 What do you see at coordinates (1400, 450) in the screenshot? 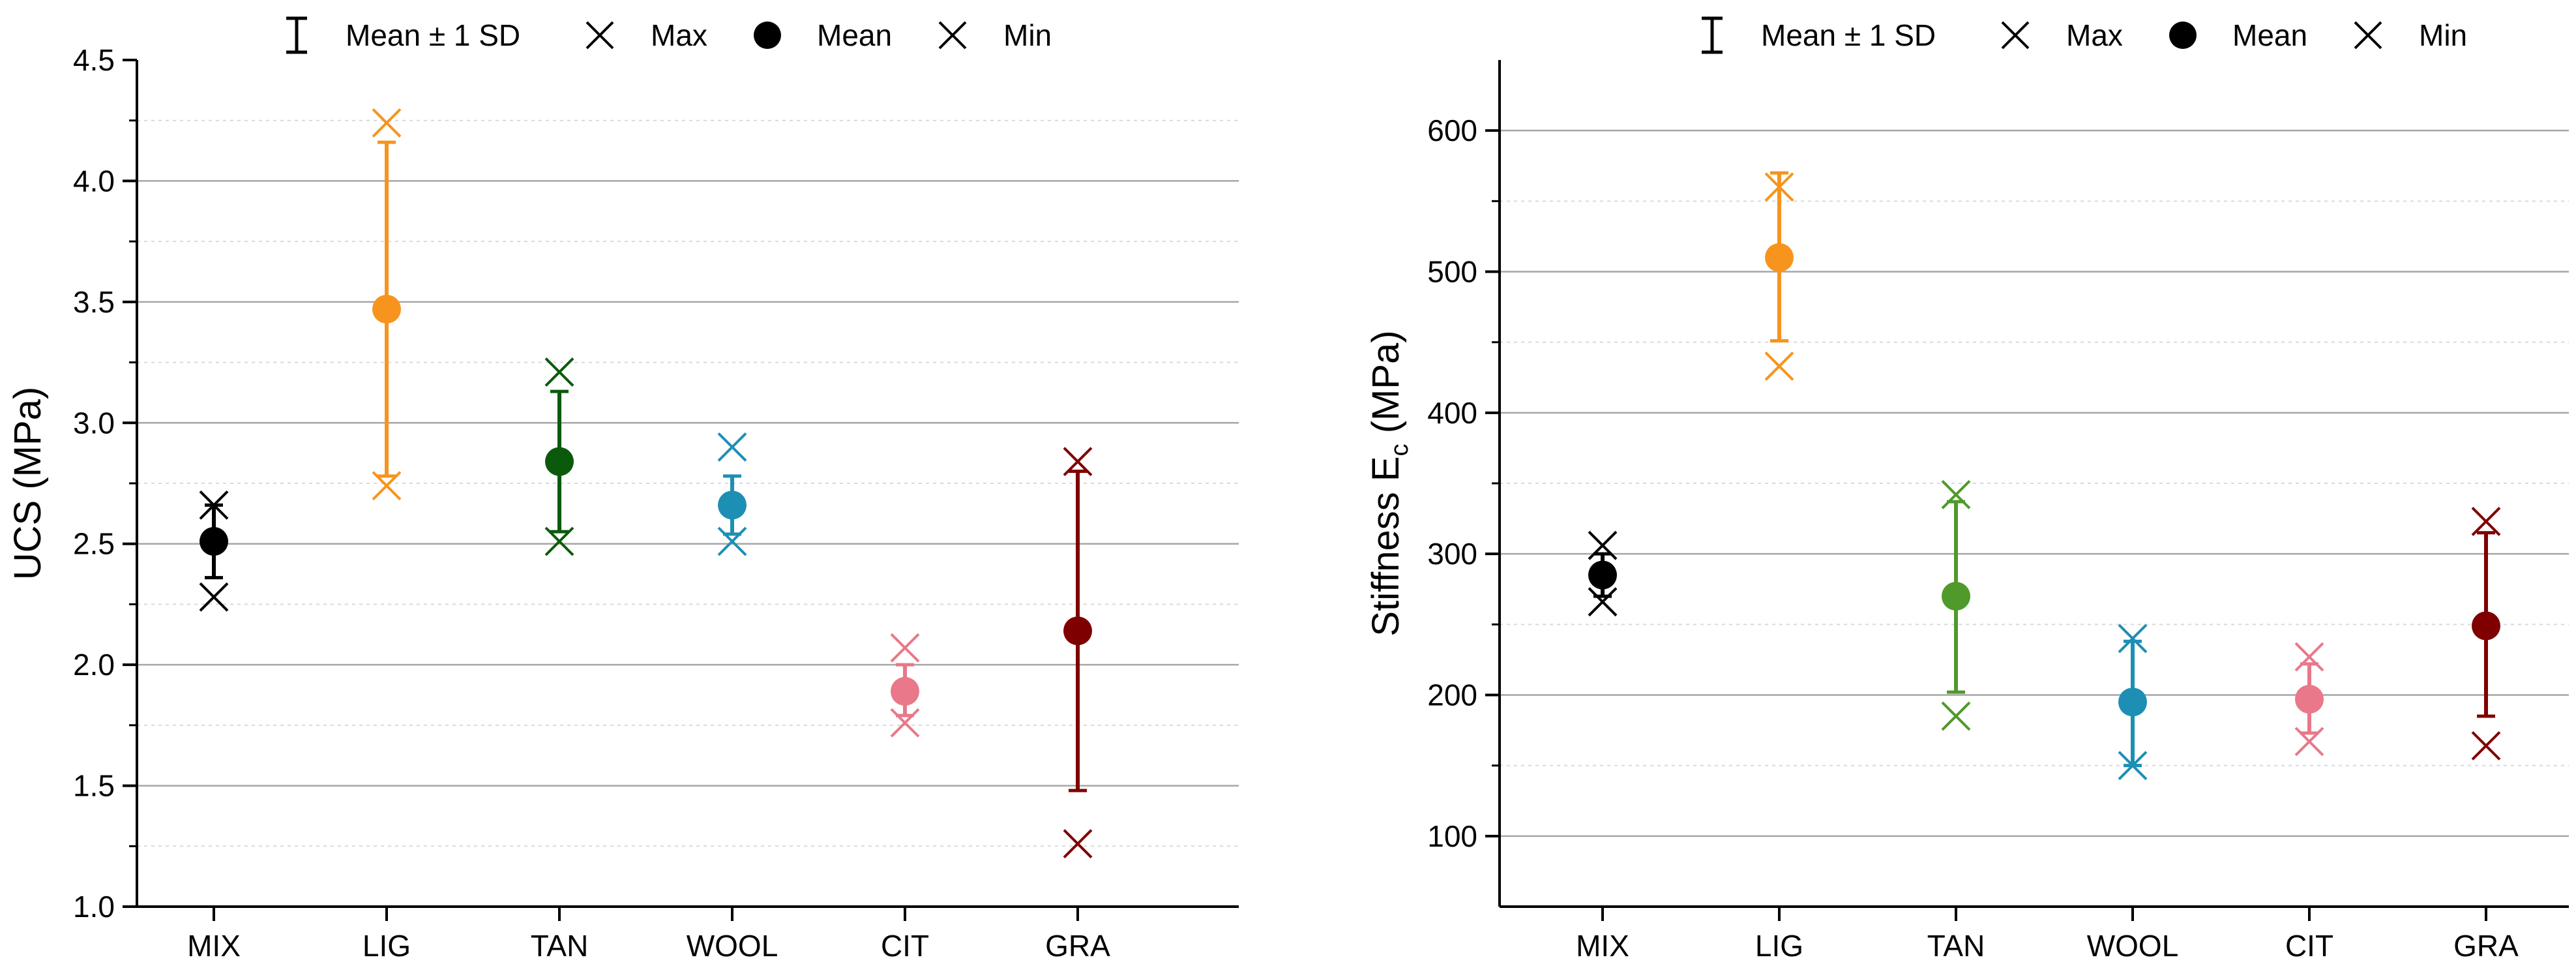
I see `y-axis-title-subscript: c` at bounding box center [1400, 450].